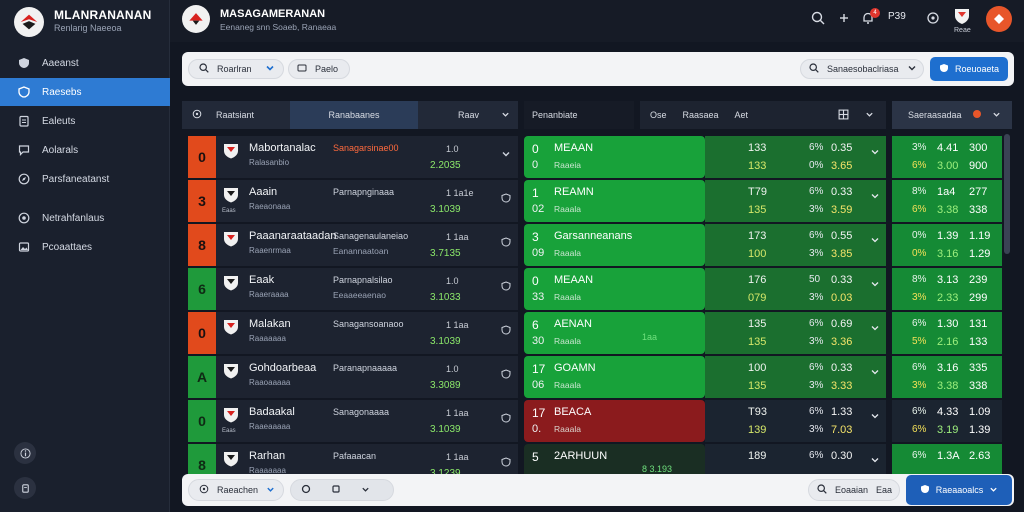 Image resolution: width=1024 pixels, height=512 pixels. I want to click on match-cell: 0 MEAAN 0 Raaeia, so click(614, 157).